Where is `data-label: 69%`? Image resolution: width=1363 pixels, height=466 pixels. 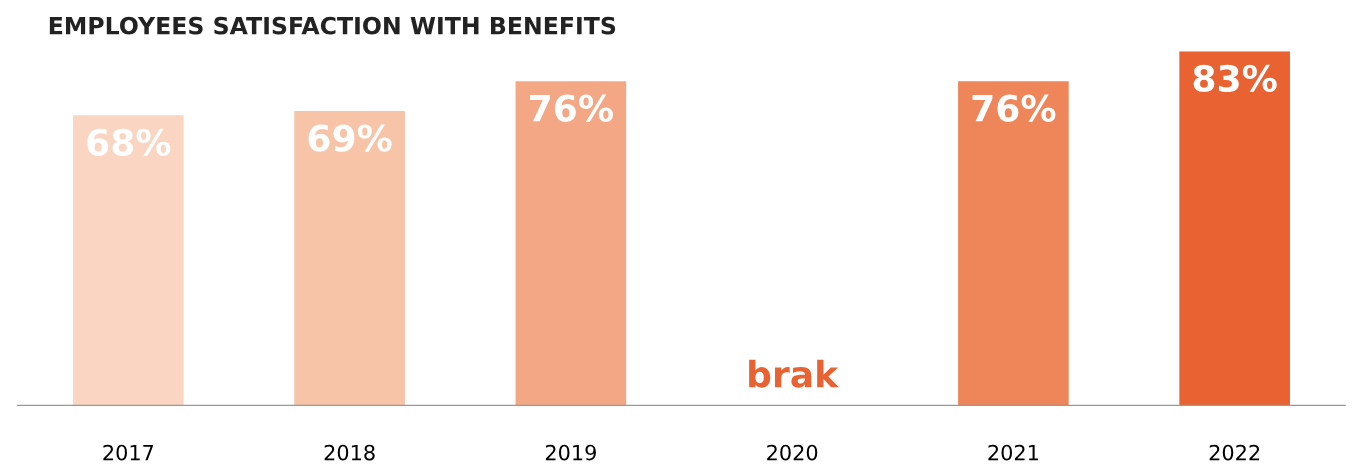 data-label: 69% is located at coordinates (350, 138).